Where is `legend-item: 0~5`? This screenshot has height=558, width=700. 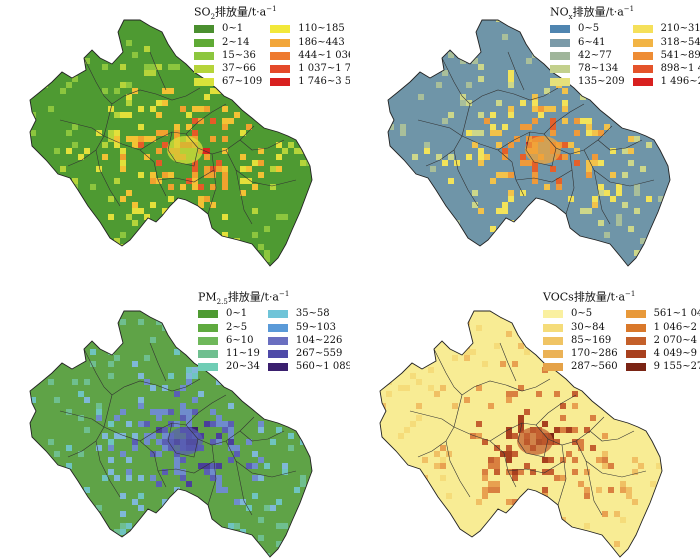 legend-item: 0~5 is located at coordinates (587, 29).